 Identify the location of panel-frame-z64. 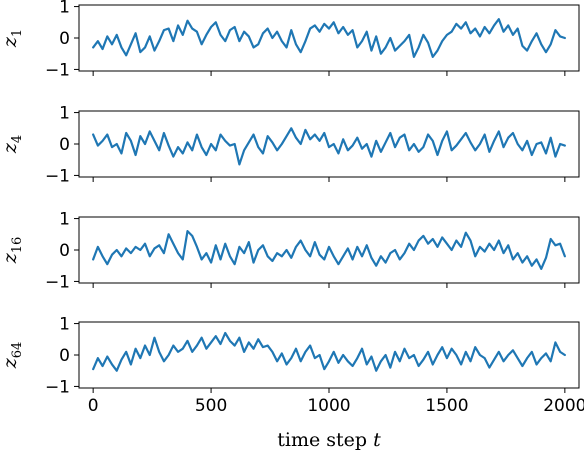
(329, 355).